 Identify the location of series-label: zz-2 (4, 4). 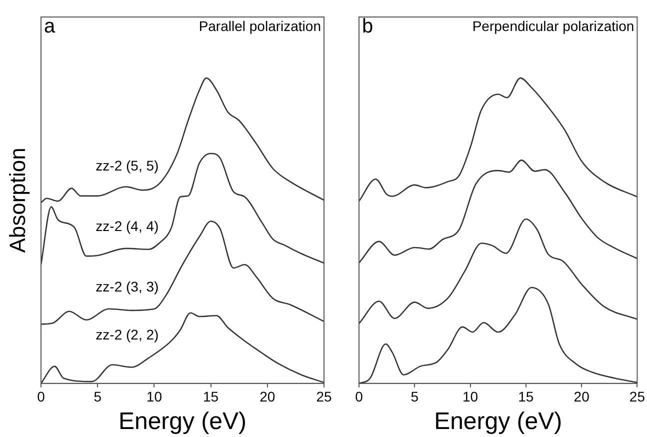
(127, 226).